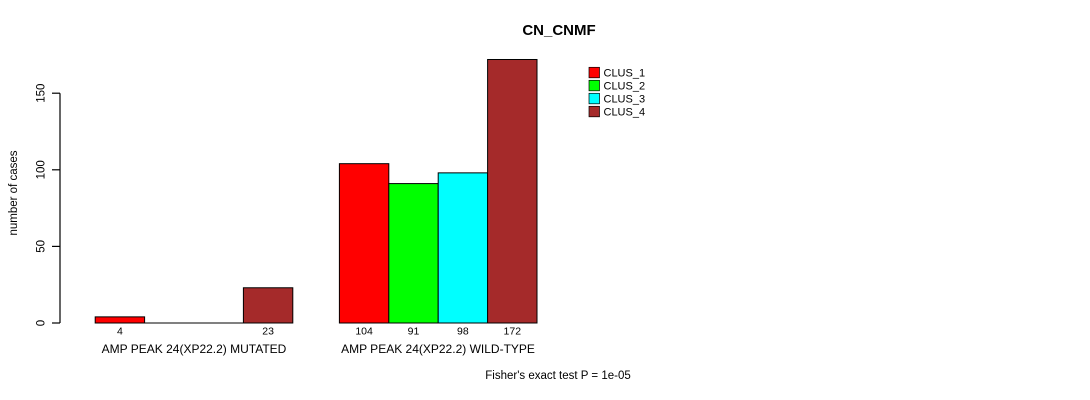  Describe the element at coordinates (42, 169) in the screenshot. I see `y-tick-label: 100` at that location.